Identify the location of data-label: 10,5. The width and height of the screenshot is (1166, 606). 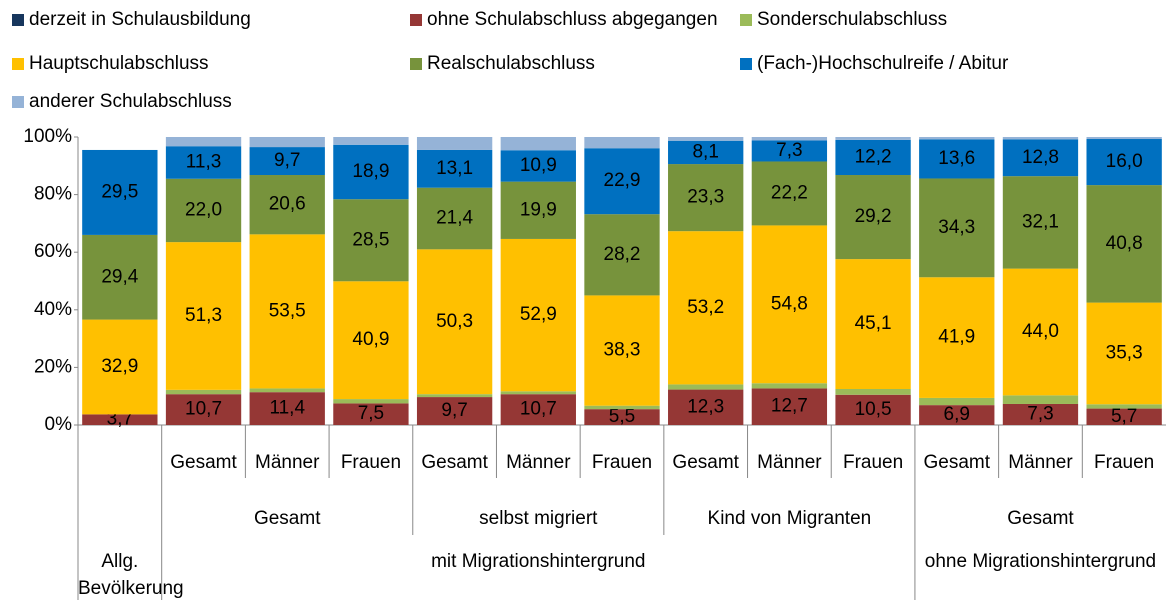
(873, 409).